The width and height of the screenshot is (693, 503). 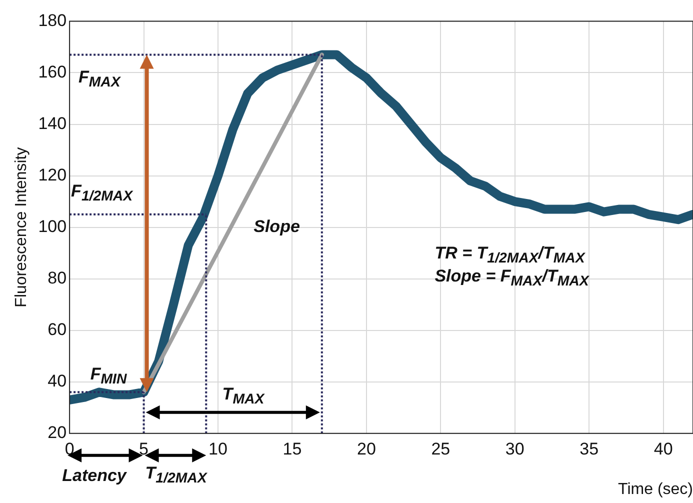 I want to click on y-tick-label: 60, so click(x=57, y=330).